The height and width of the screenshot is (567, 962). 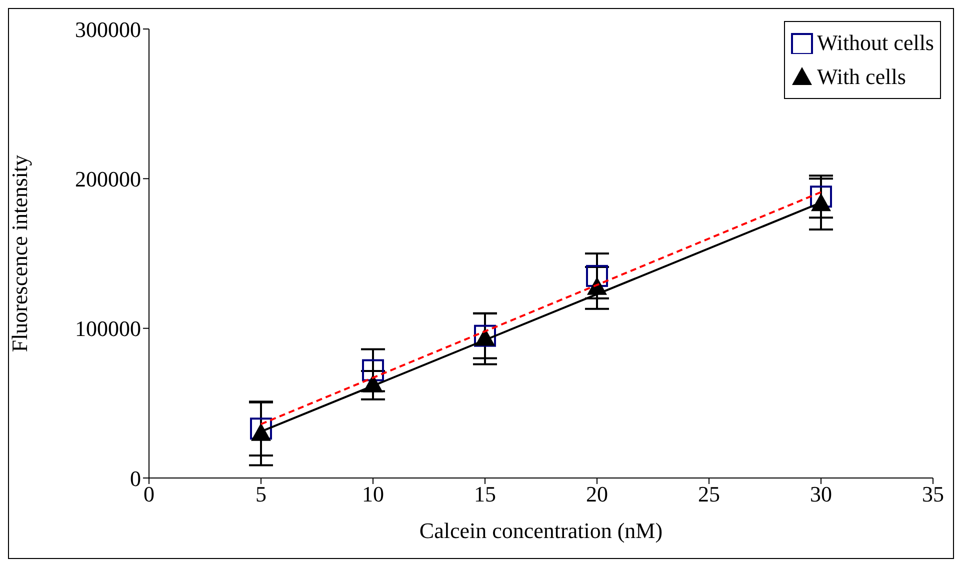 I want to click on x-tick-label: 30, so click(x=821, y=494).